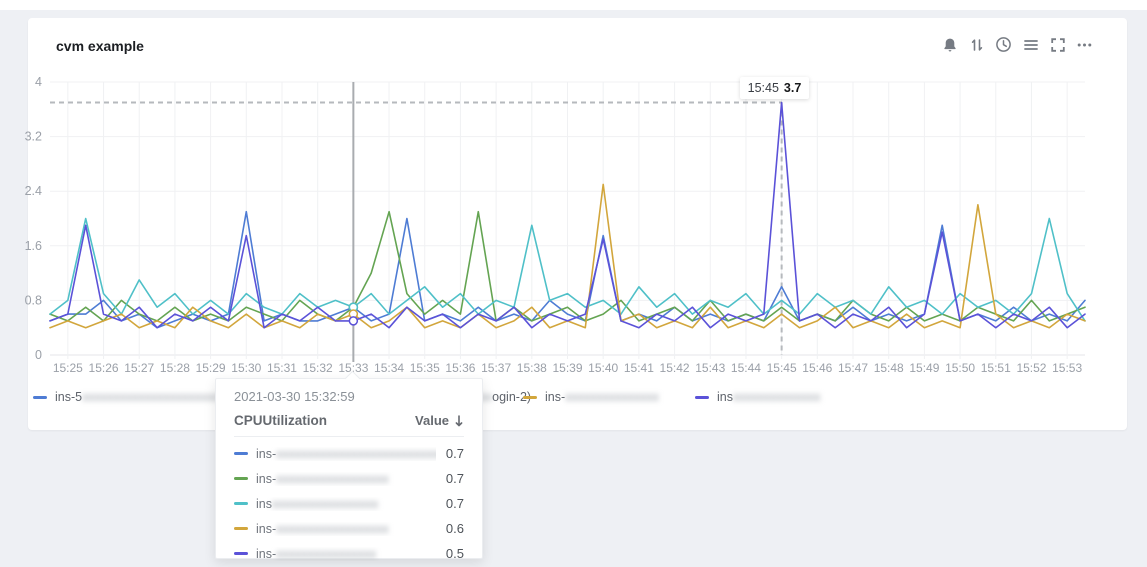 This screenshot has width=1147, height=567. What do you see at coordinates (104, 368) in the screenshot?
I see `svg-text: 15:26` at bounding box center [104, 368].